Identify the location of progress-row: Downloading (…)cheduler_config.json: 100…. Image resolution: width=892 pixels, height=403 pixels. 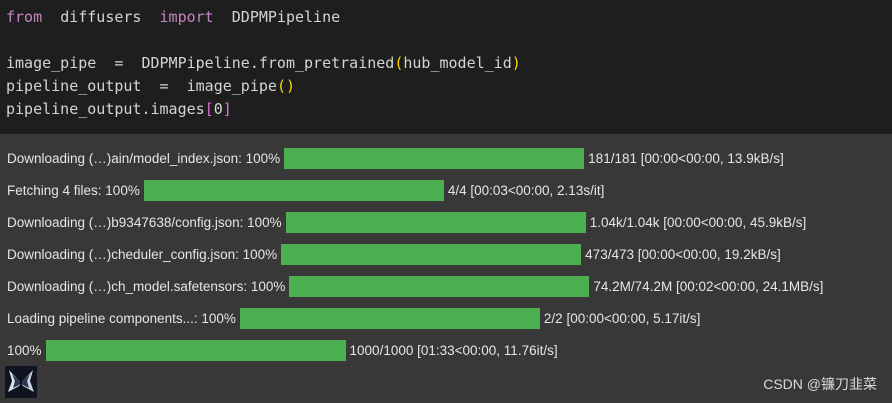
(394, 254).